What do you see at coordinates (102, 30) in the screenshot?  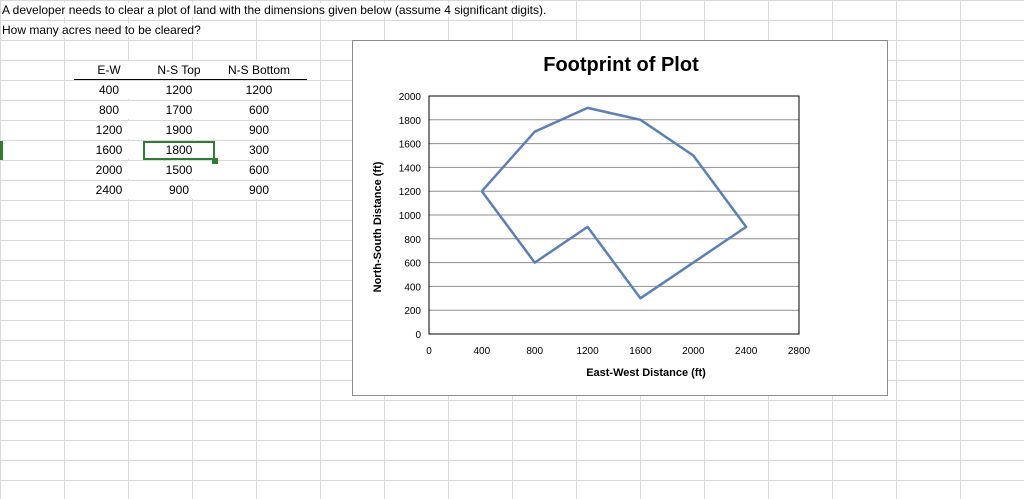 I see `problem-text-line-2: How many acres need to be cleared?` at bounding box center [102, 30].